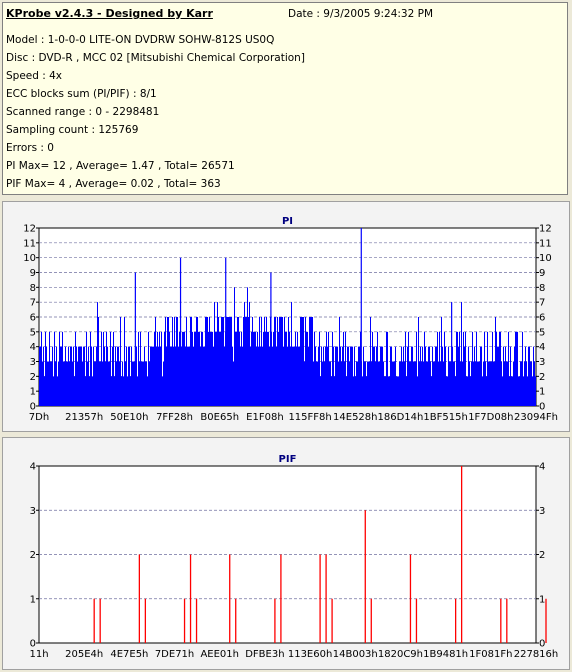 This screenshot has width=572, height=672. Describe the element at coordinates (545, 229) in the screenshot. I see `y-tick-label-right: 12` at that location.